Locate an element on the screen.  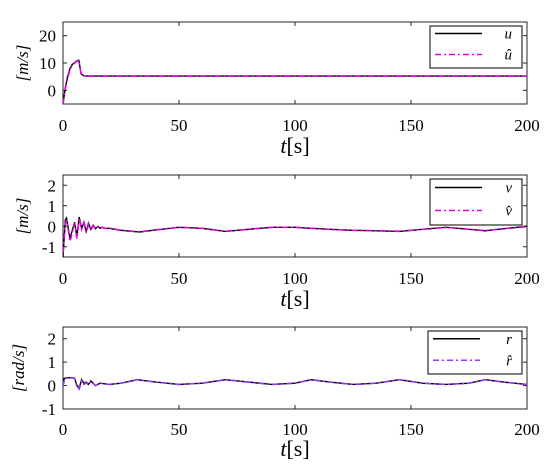
legend-label-1: v is located at coordinates (508, 189).